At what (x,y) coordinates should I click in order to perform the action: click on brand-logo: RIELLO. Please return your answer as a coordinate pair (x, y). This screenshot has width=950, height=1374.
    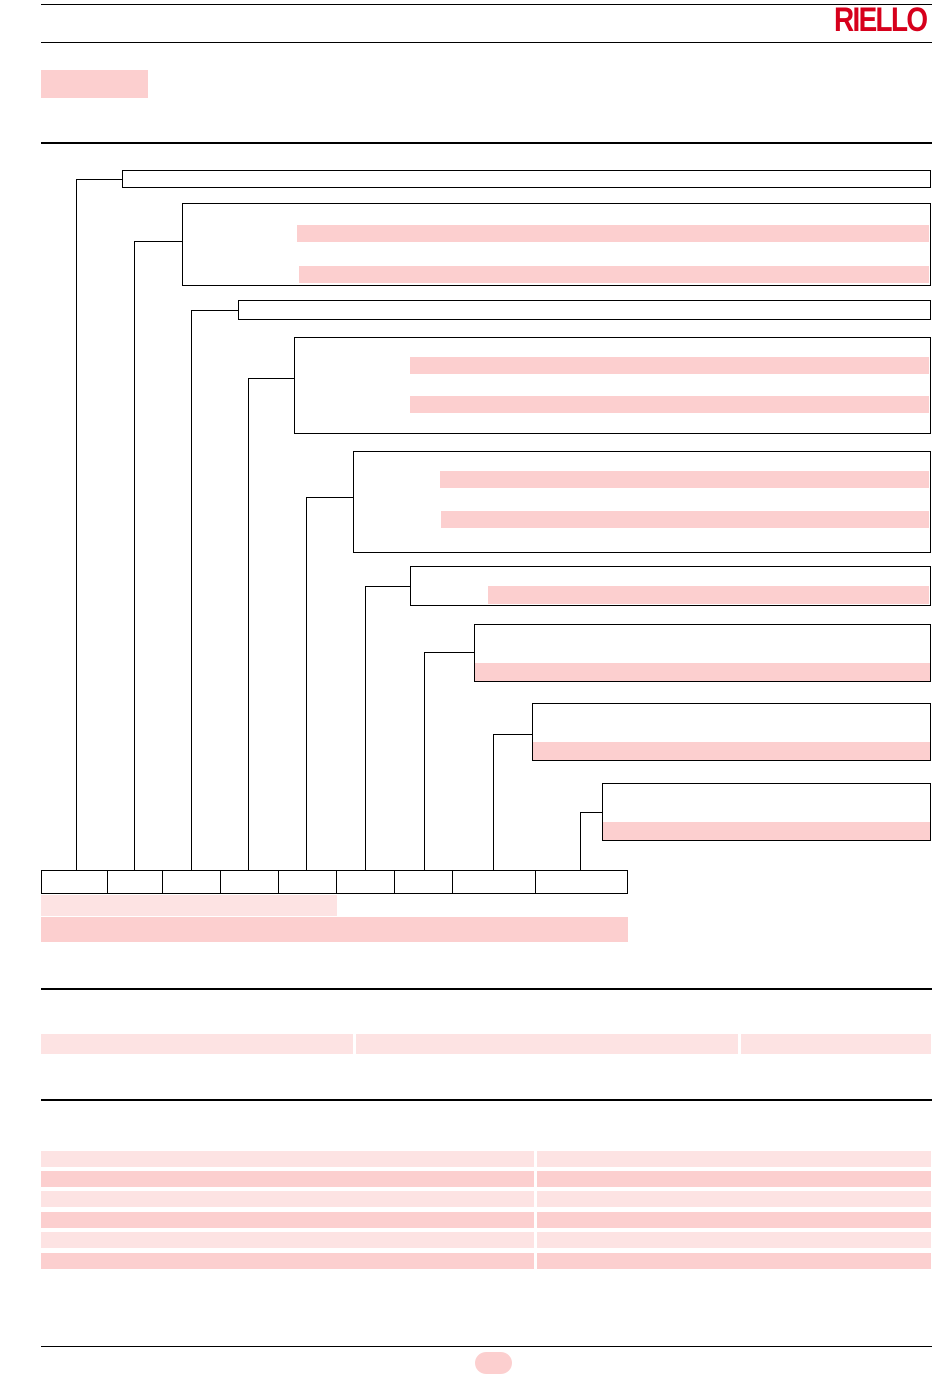
    Looking at the image, I should click on (881, 20).